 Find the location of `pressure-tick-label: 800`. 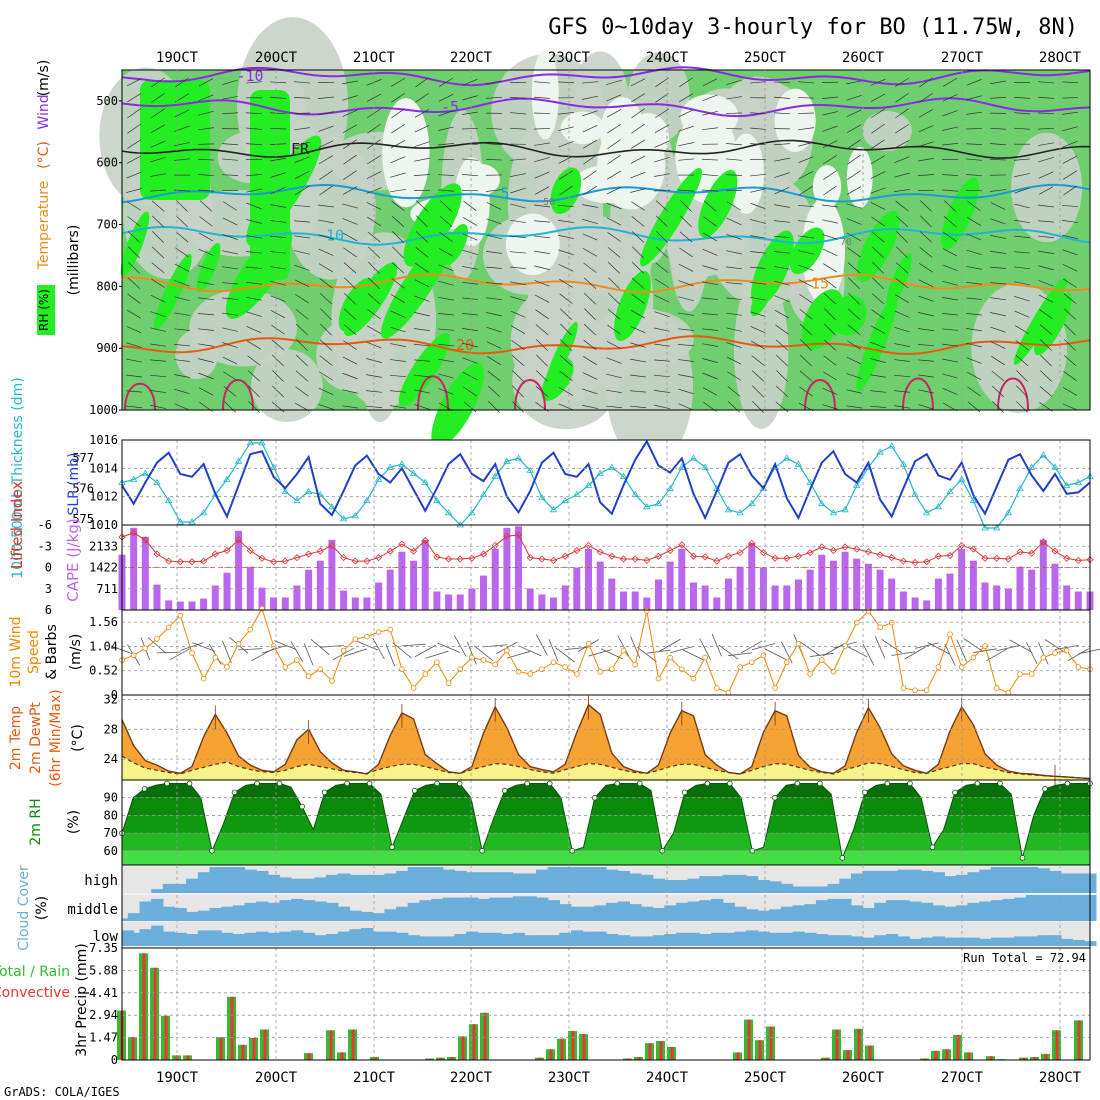

pressure-tick-label: 800 is located at coordinates (107, 286).